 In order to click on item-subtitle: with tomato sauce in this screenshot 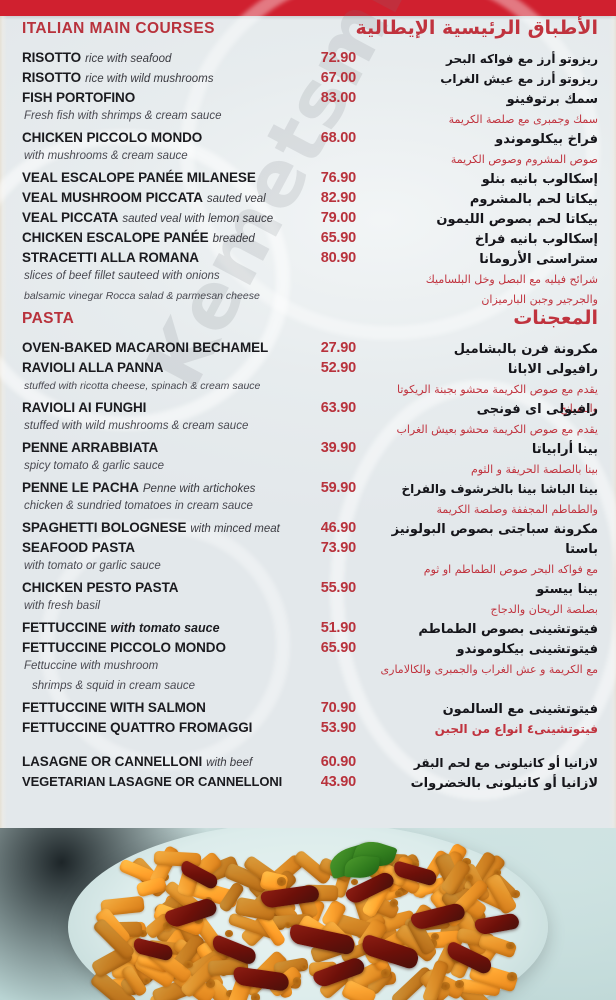, I will do `click(165, 628)`.